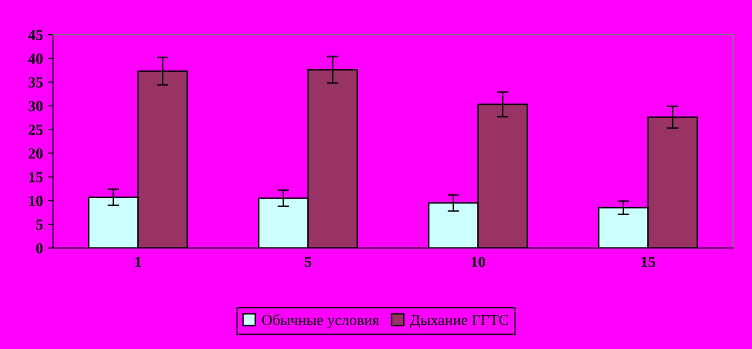 The image size is (752, 349). Describe the element at coordinates (39, 248) in the screenshot. I see `y-tick-label: 0` at that location.